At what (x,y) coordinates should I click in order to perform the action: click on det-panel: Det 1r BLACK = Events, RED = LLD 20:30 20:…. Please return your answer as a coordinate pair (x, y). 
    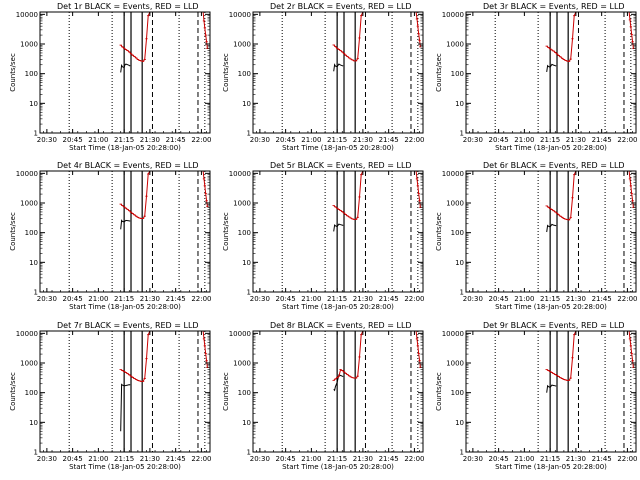
    Looking at the image, I should click on (110, 77).